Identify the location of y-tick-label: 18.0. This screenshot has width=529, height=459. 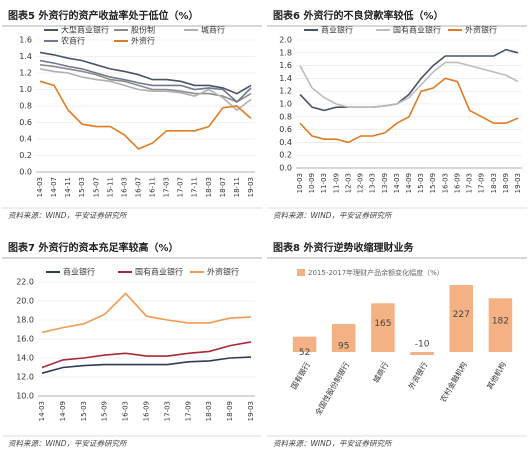
(25, 320).